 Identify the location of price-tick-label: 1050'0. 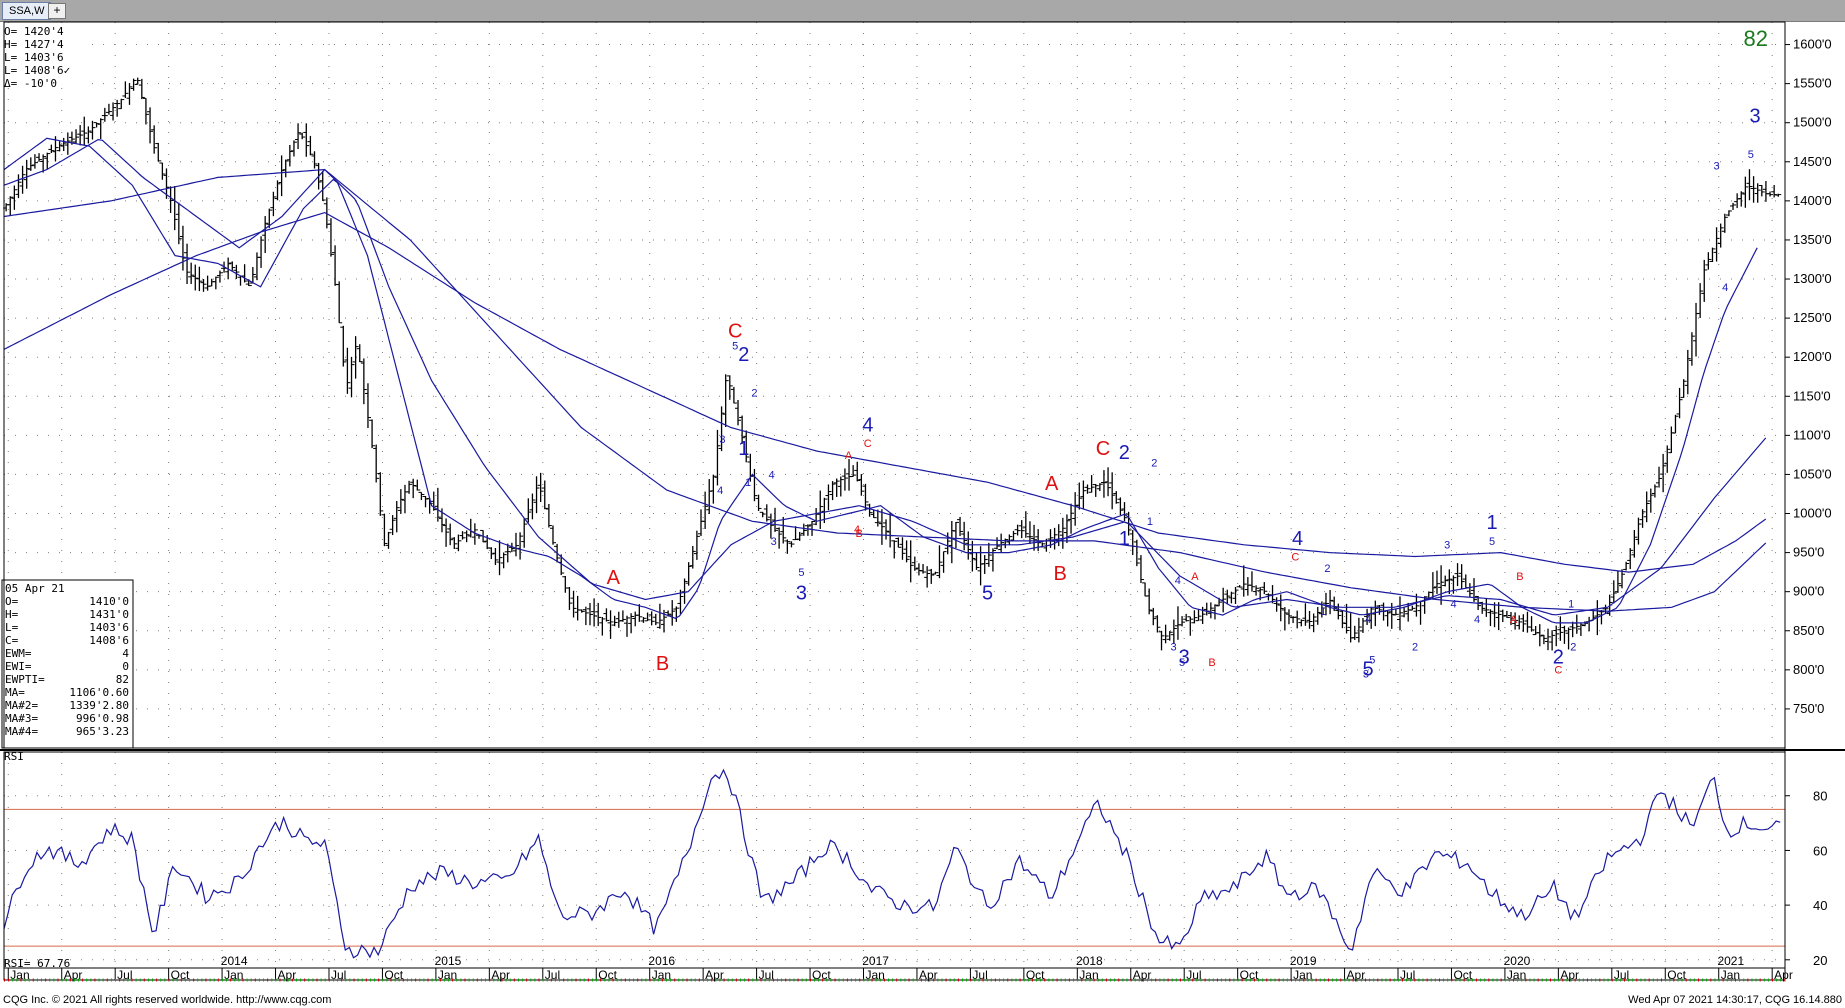
(1812, 473).